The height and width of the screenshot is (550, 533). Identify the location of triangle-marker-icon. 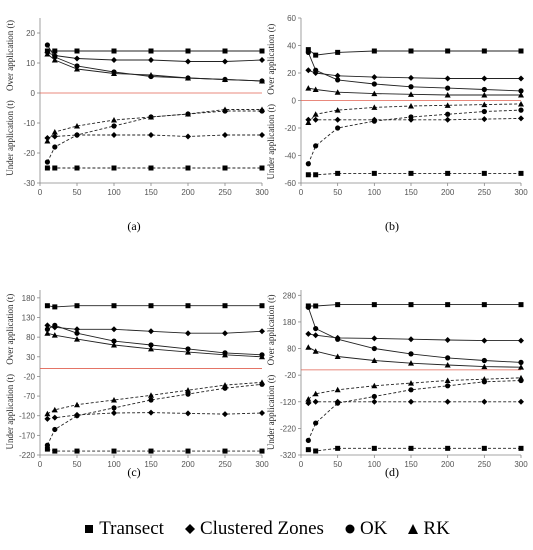
(413, 529).